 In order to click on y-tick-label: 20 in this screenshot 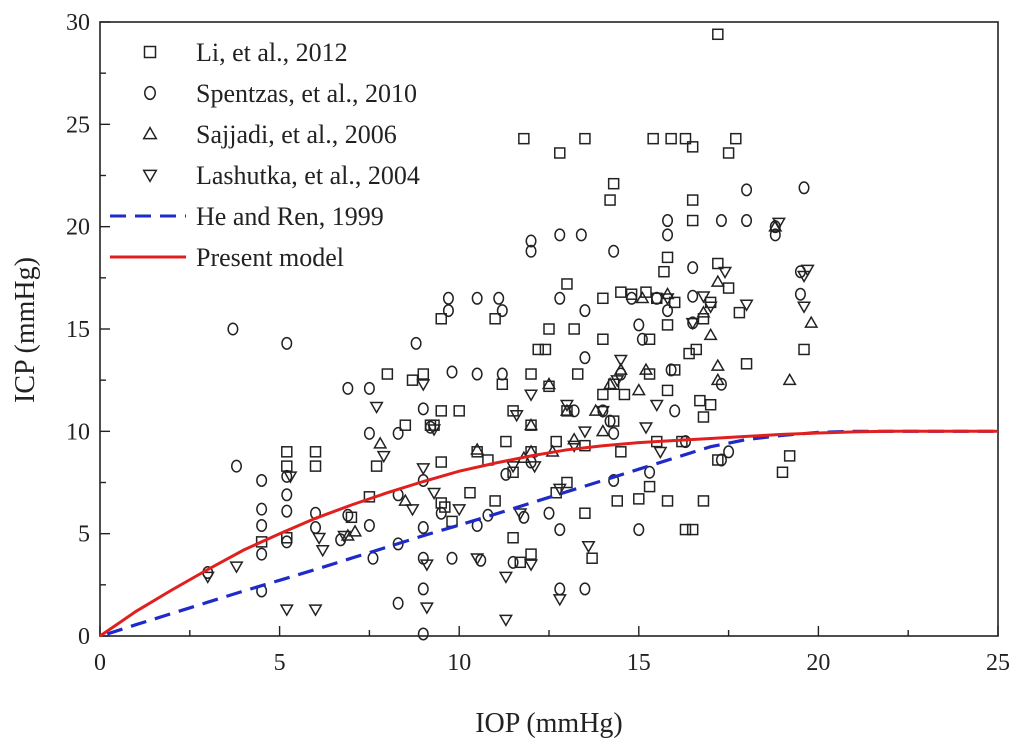, I will do `click(78, 228)`.